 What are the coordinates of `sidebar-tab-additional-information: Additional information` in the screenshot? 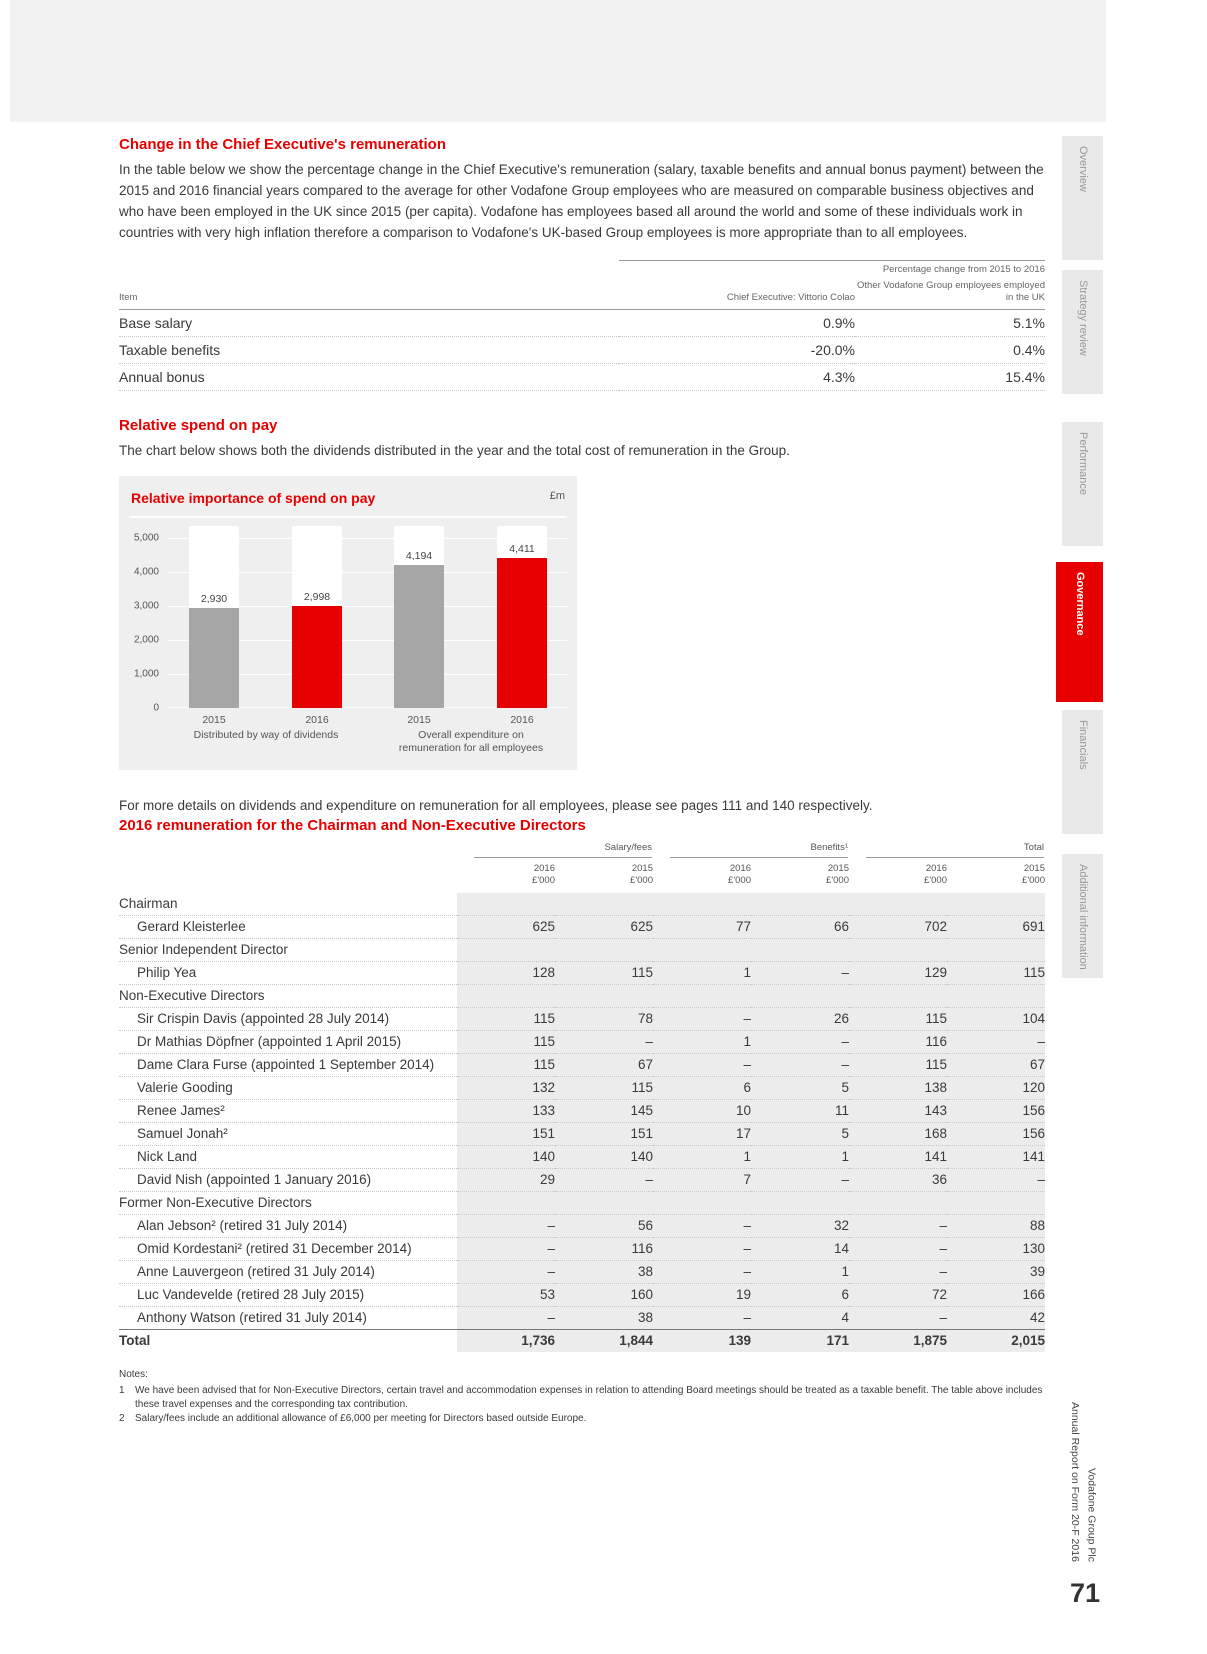 It's located at (1082, 916).